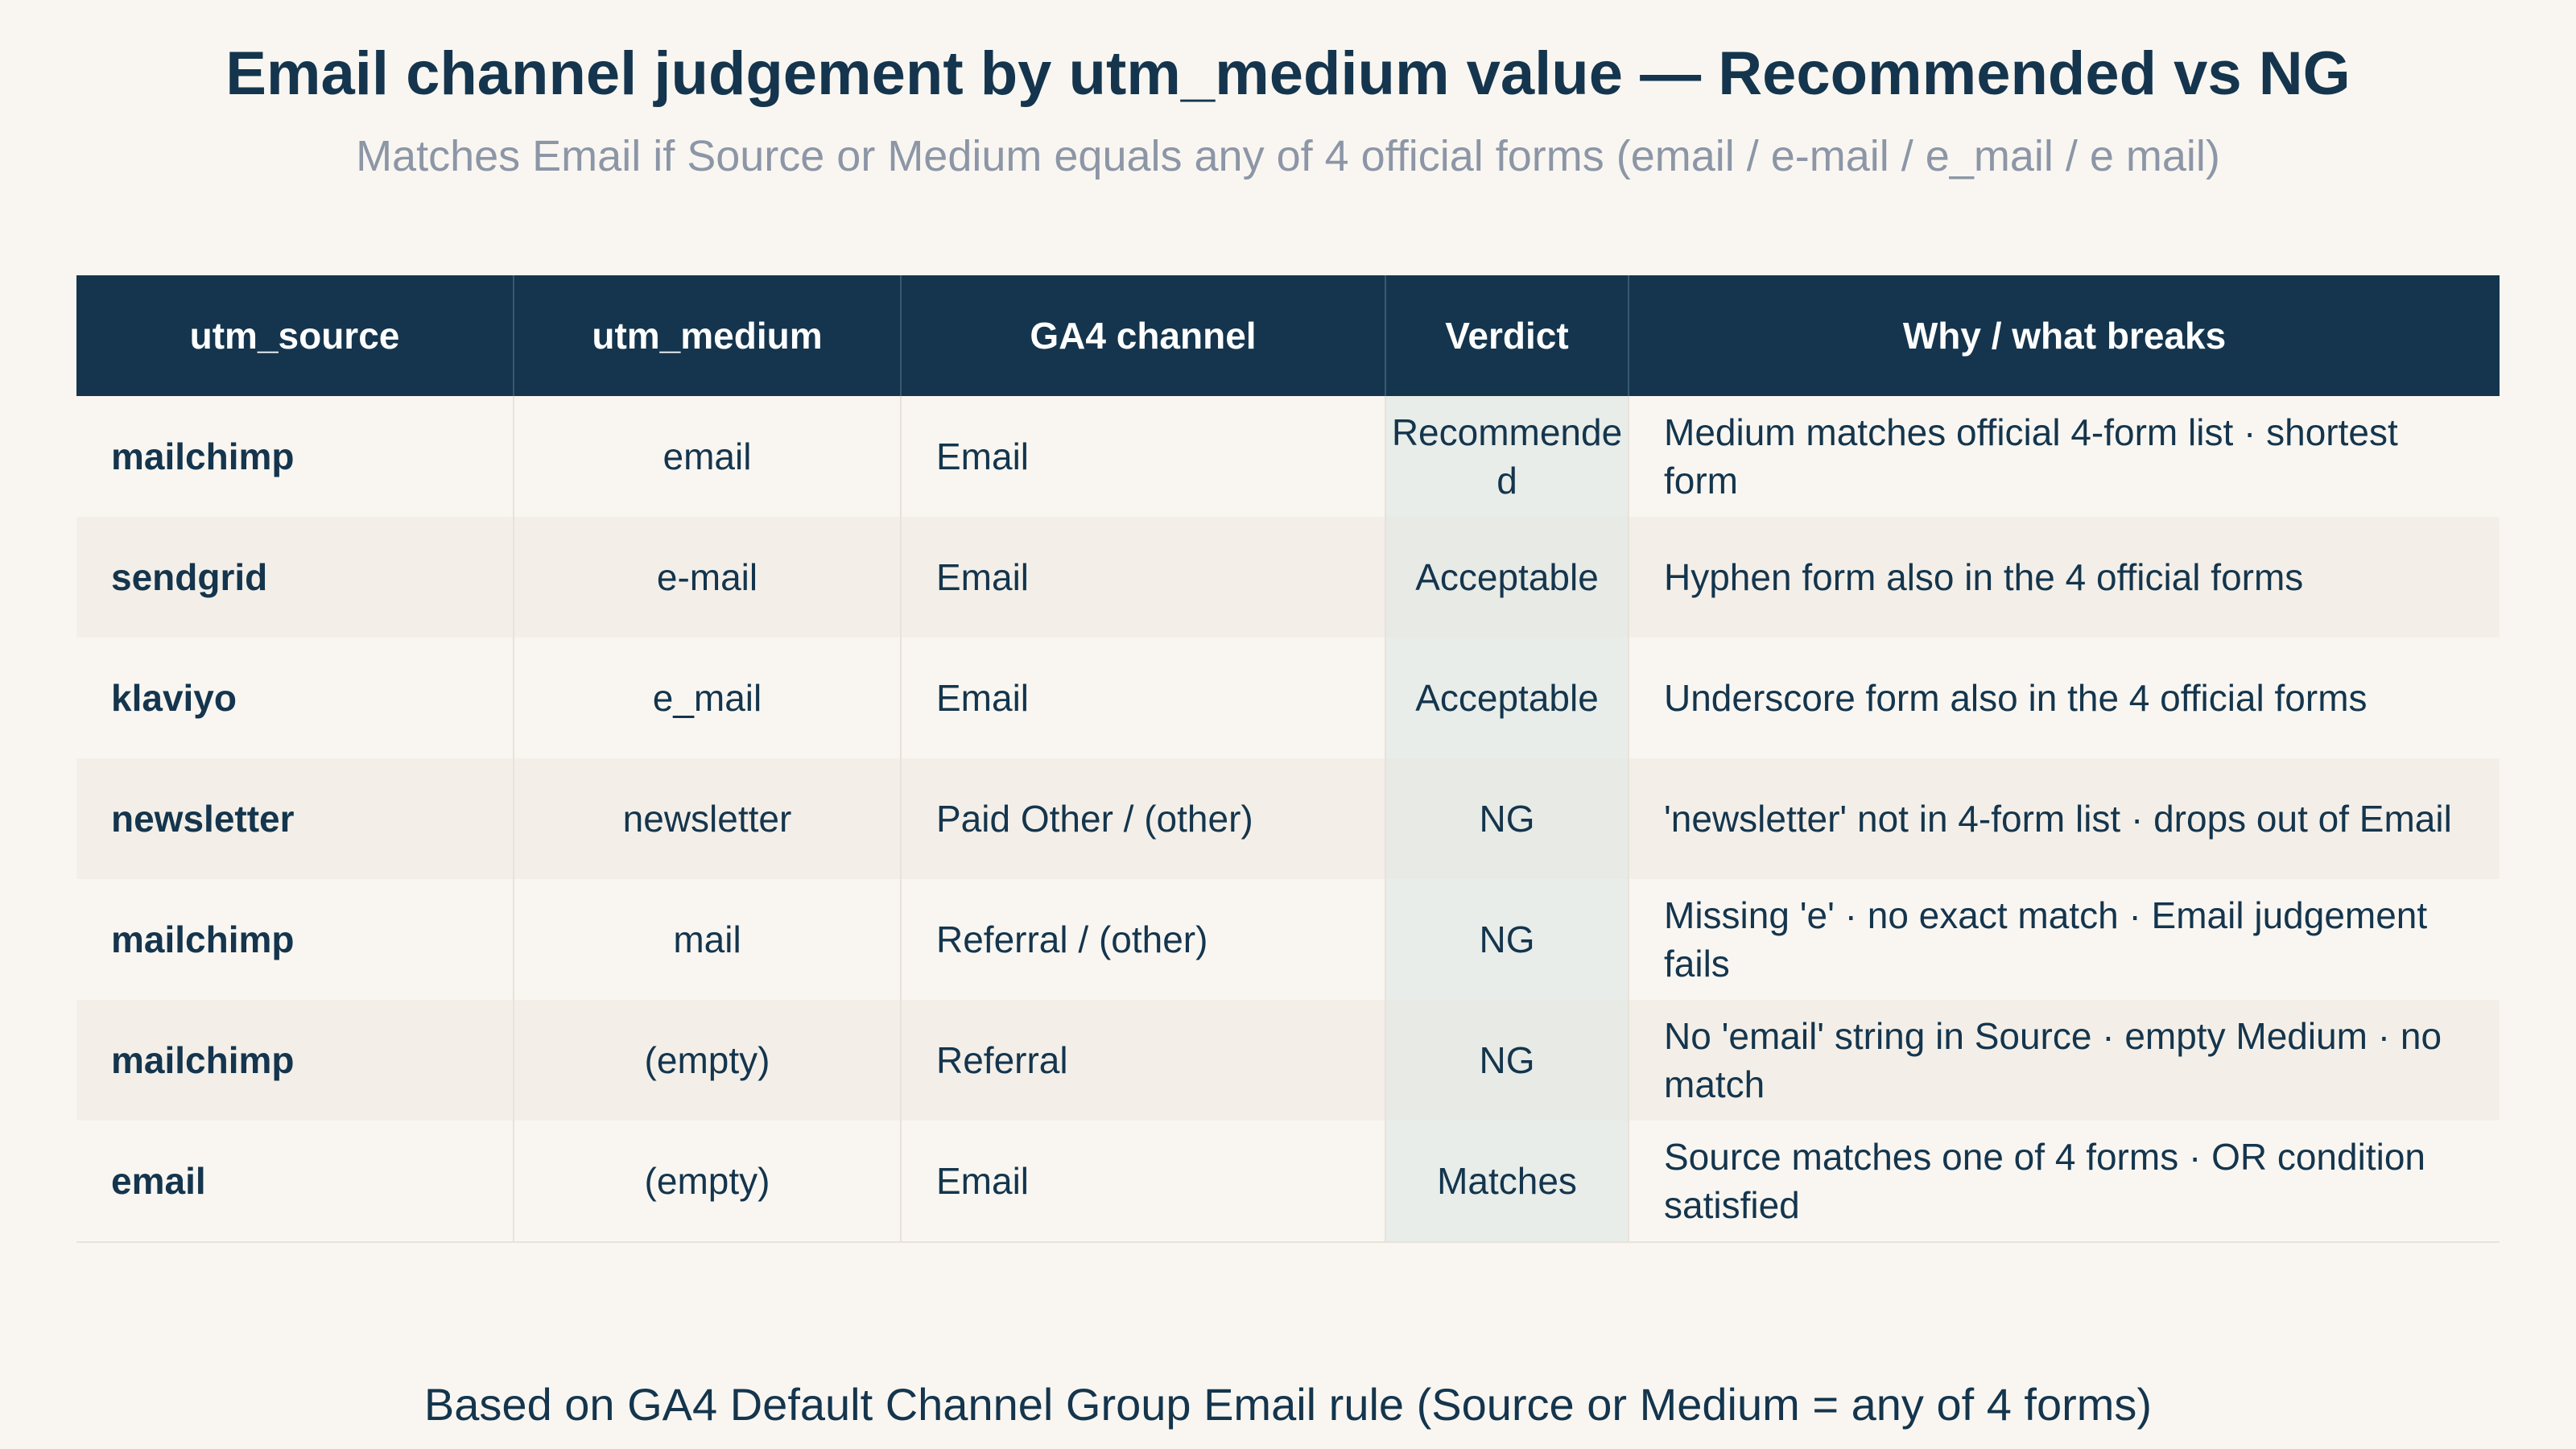 The image size is (2576, 1449). What do you see at coordinates (295, 577) in the screenshot?
I see `cell-utm-source: sendgrid` at bounding box center [295, 577].